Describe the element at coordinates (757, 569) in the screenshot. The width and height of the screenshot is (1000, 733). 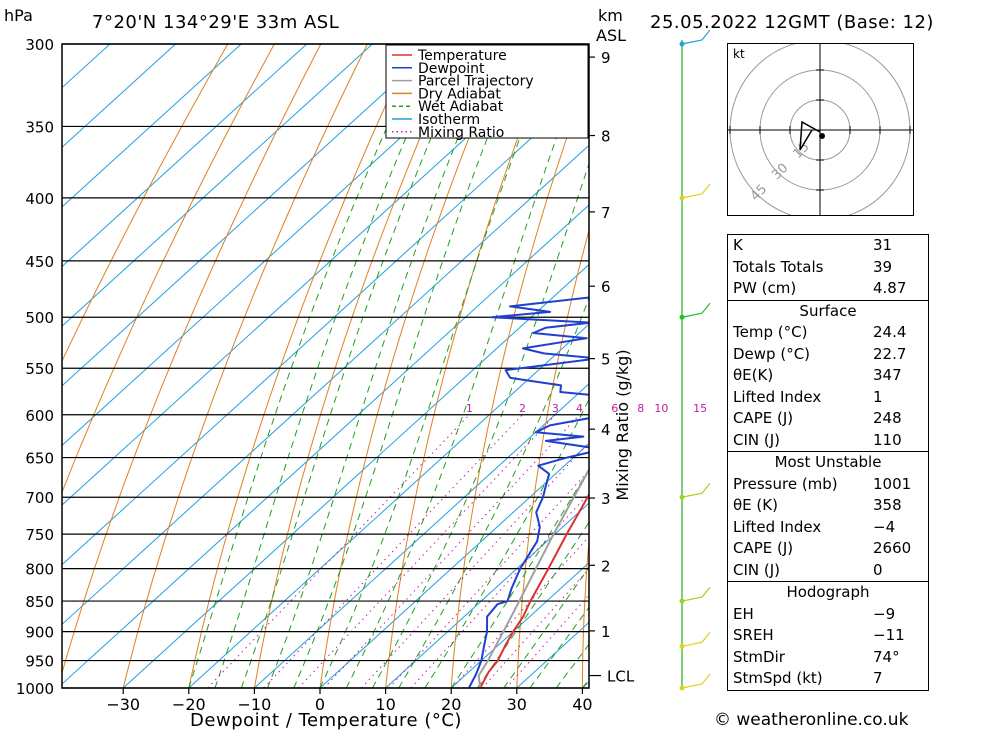
I see `table-key: CIN (J)` at that location.